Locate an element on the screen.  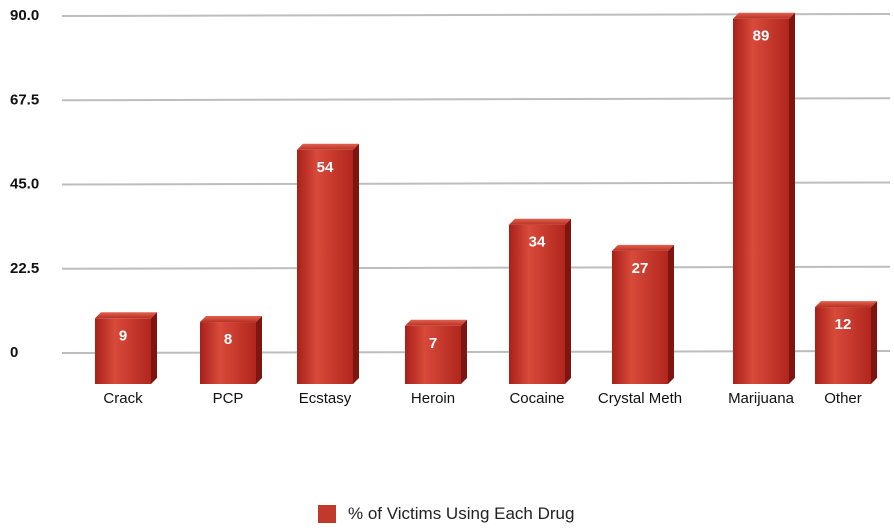
x-tick-label: Crystal Meth is located at coordinates (640, 398).